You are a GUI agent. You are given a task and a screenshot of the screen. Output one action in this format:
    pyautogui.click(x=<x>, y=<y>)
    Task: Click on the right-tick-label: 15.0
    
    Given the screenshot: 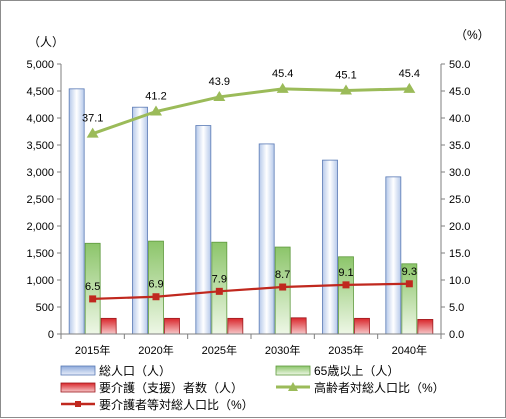 What is the action you would take?
    pyautogui.click(x=459, y=254)
    